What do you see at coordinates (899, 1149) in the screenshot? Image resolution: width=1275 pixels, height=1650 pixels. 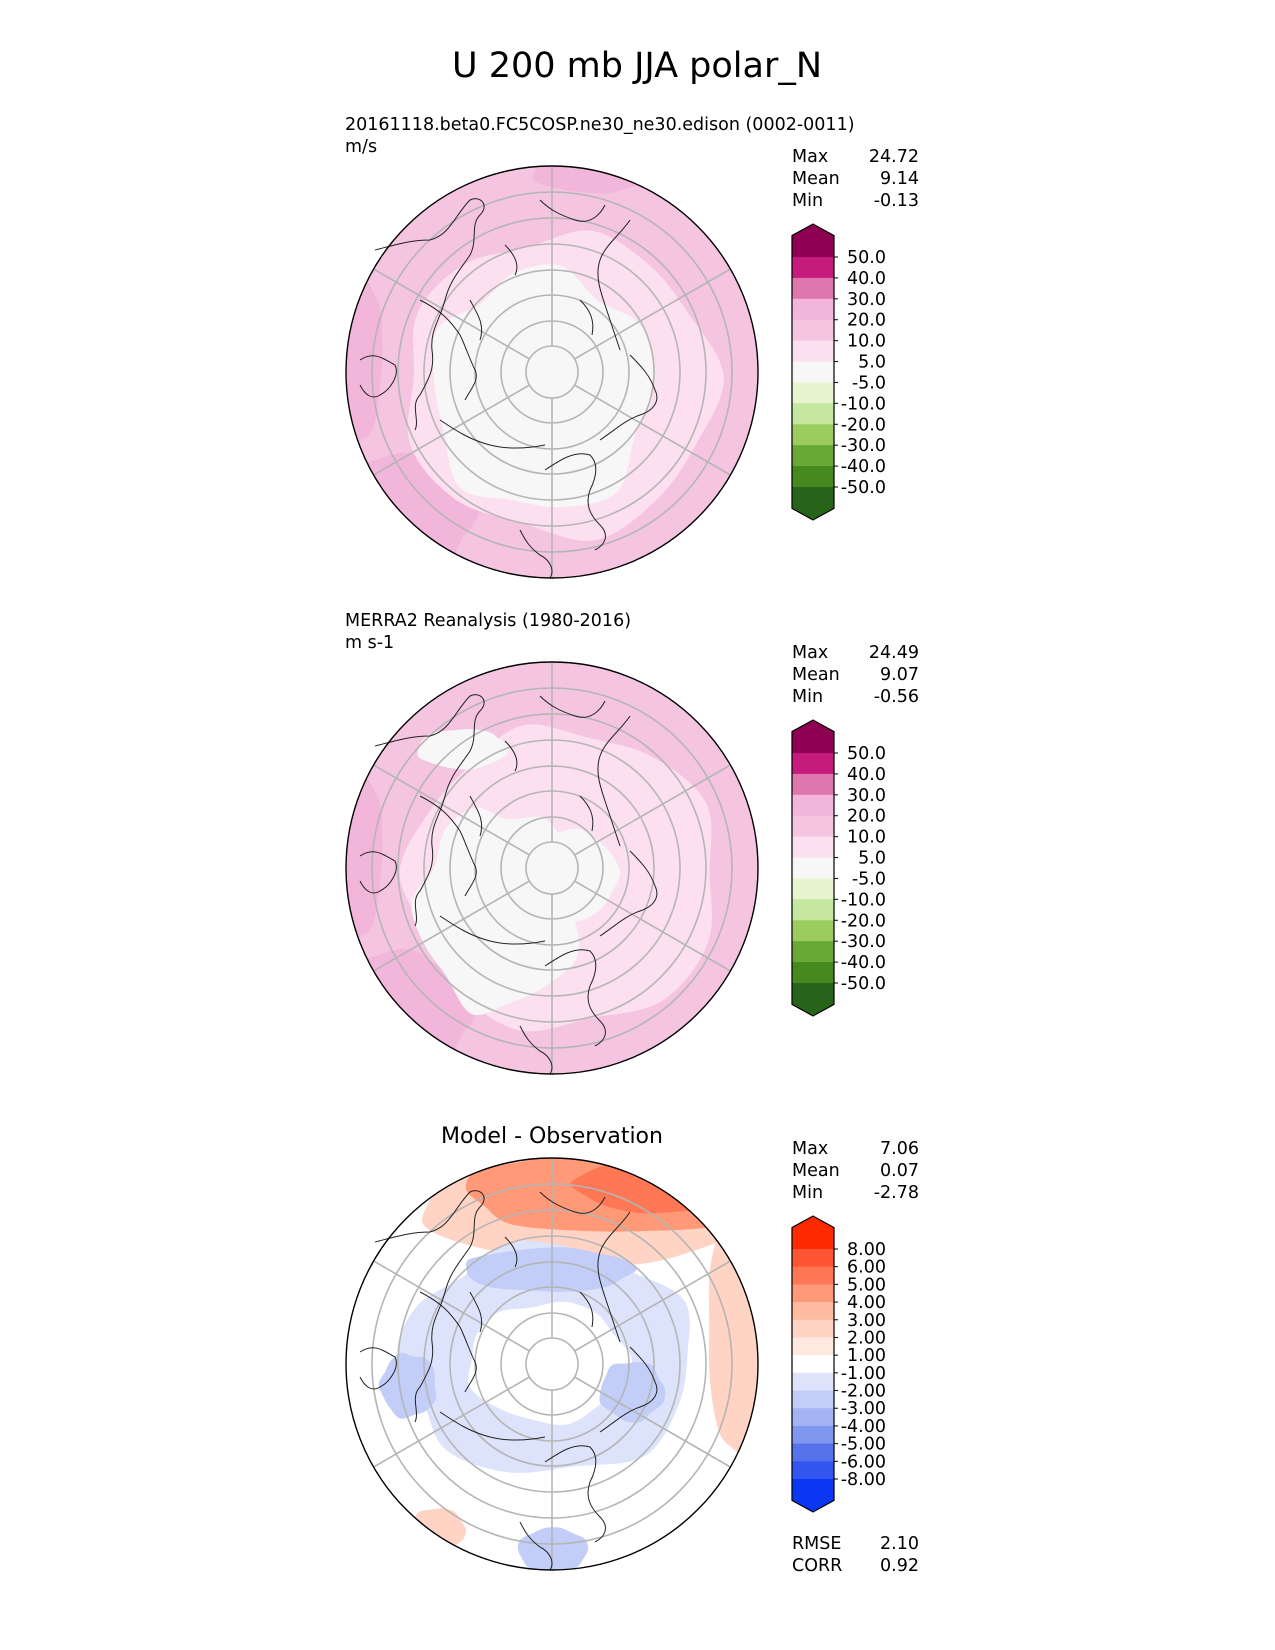 I see `stat-max-value: 7.06` at bounding box center [899, 1149].